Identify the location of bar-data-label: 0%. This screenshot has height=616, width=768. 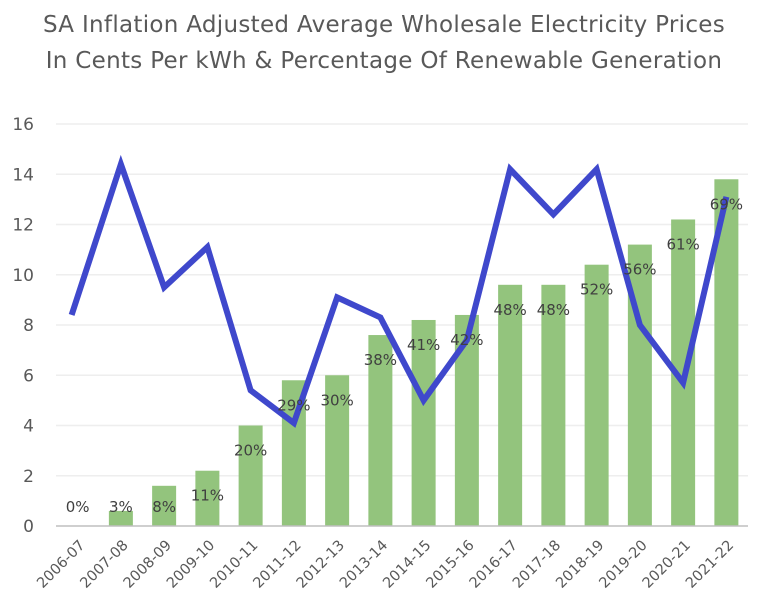
(78, 507).